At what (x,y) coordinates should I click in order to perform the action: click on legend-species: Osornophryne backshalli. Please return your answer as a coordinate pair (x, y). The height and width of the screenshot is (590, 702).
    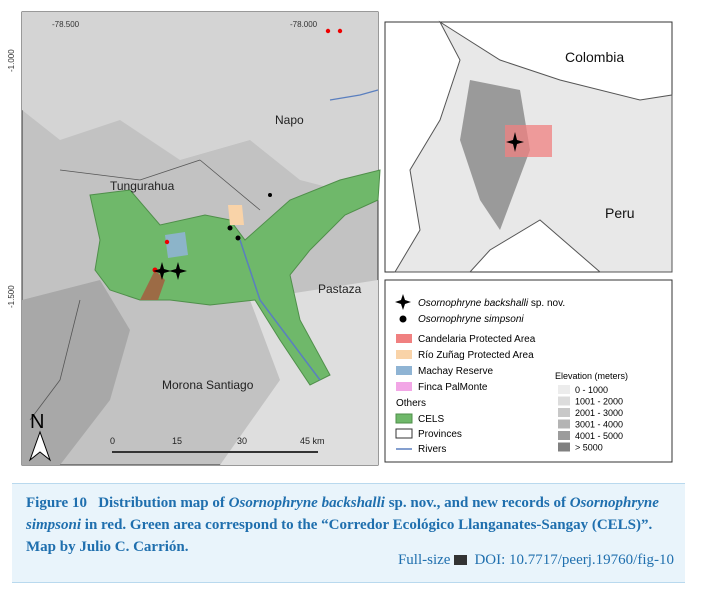
    Looking at the image, I should click on (473, 303).